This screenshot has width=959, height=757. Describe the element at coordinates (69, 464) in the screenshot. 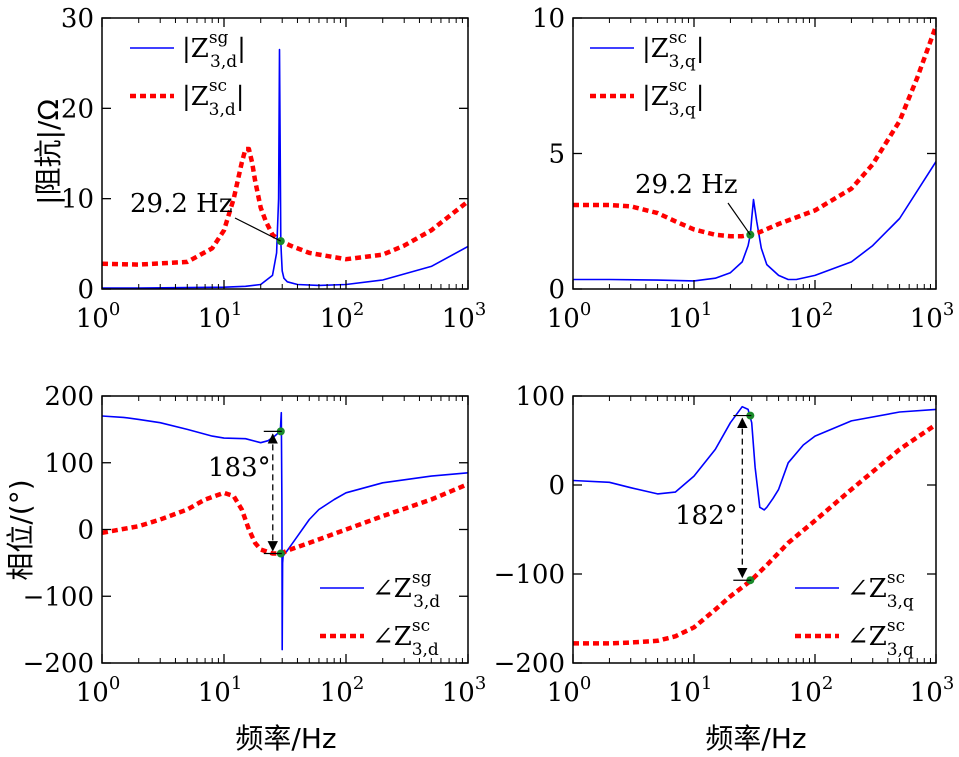

I see `y-tick-label: 100` at that location.